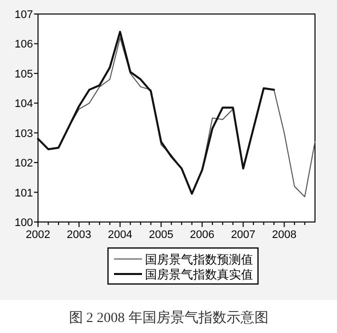  Describe the element at coordinates (23, 44) in the screenshot. I see `y-tick-label: 106` at that location.